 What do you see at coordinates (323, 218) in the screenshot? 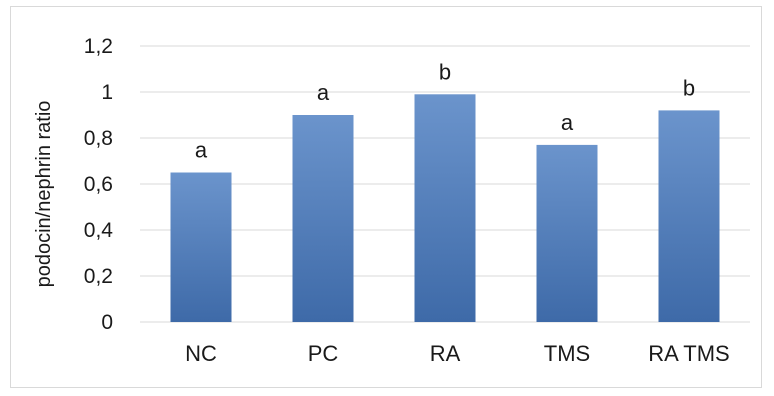
I see `bar-pc` at bounding box center [323, 218].